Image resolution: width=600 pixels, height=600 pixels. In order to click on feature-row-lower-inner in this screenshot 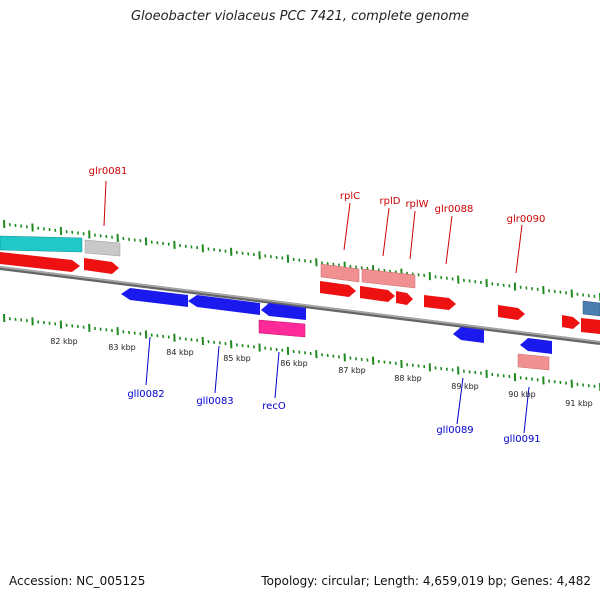, I will do `click(404, 345)`.